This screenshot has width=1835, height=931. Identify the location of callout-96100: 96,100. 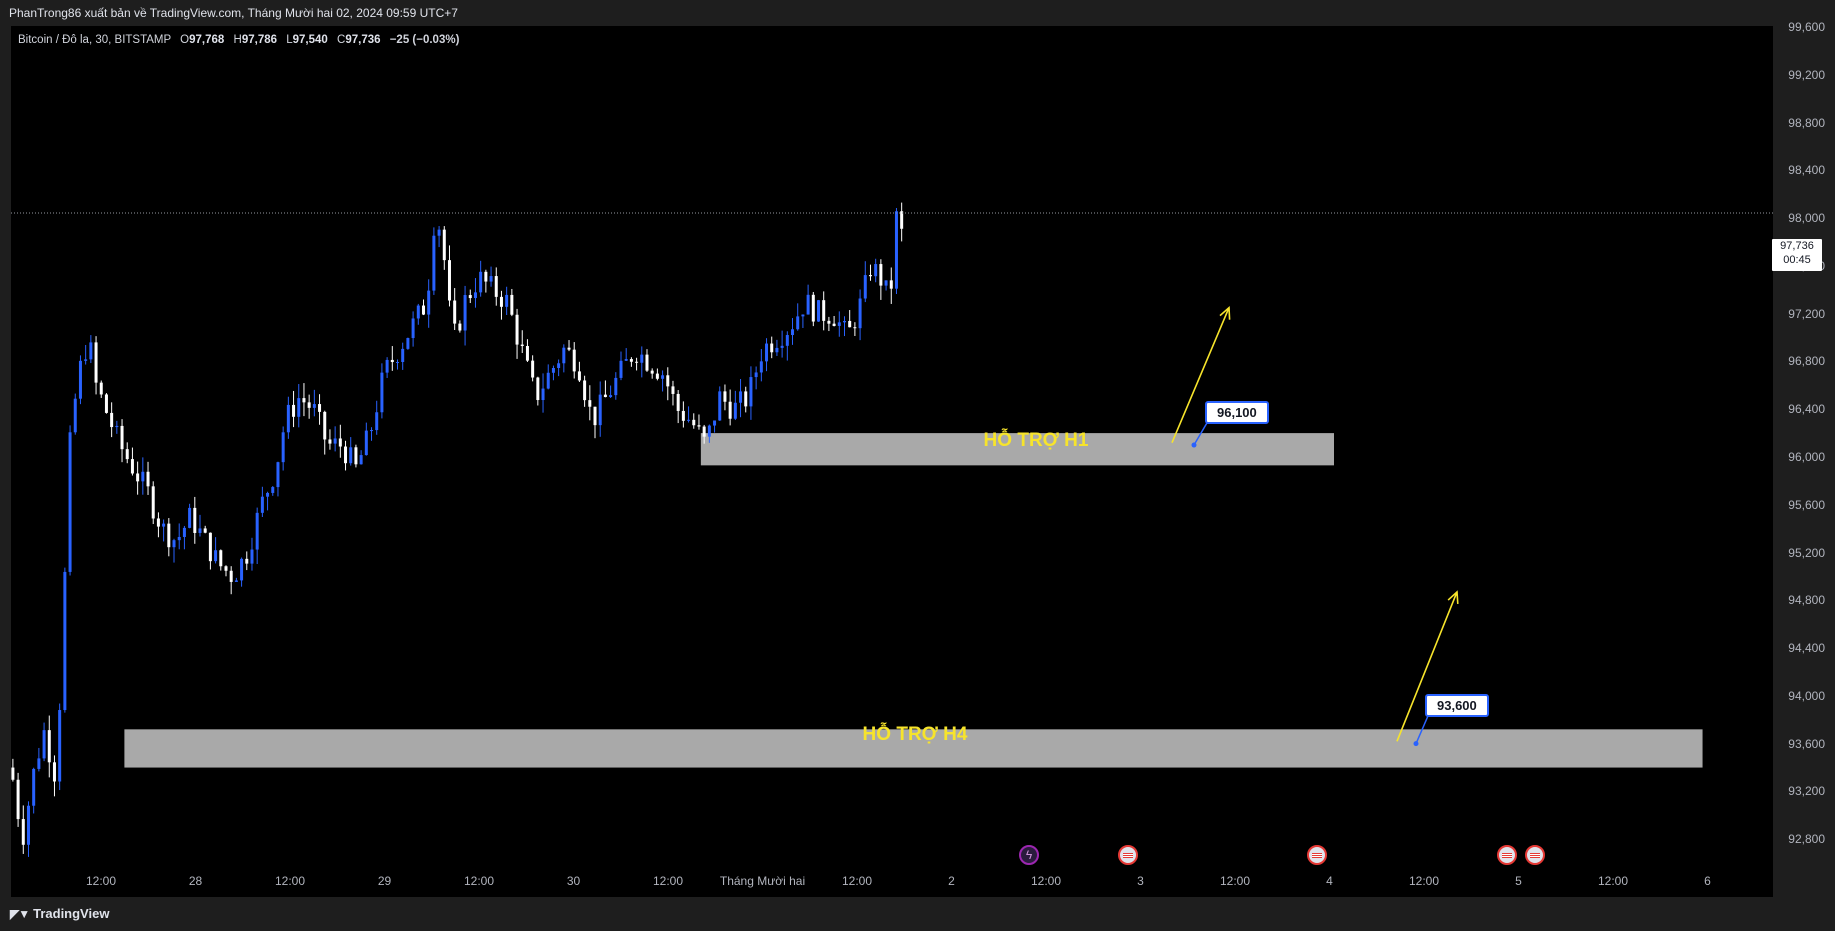
(1237, 412).